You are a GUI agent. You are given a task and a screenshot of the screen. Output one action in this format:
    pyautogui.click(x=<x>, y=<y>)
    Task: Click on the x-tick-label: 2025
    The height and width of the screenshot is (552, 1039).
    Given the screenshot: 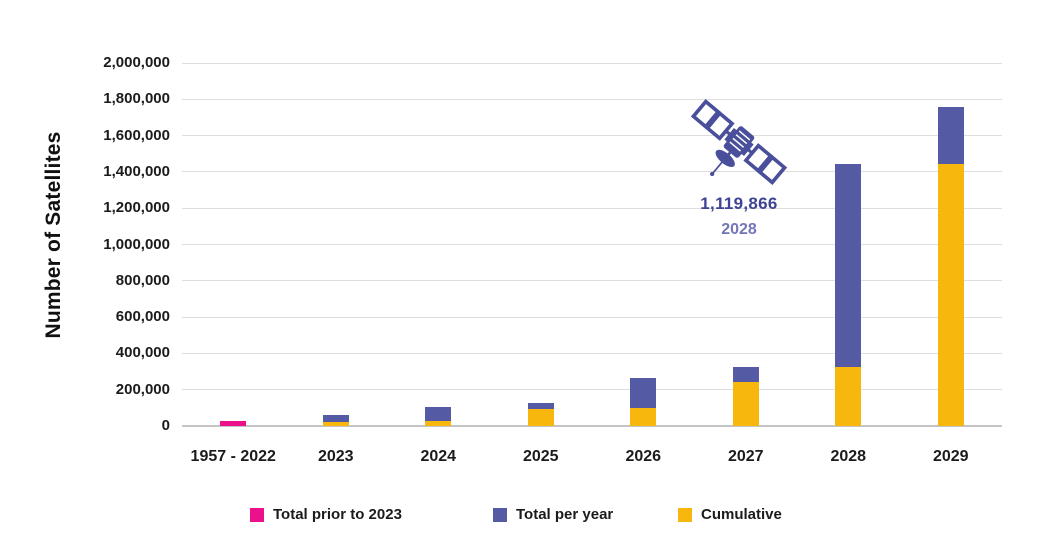 What is the action you would take?
    pyautogui.click(x=540, y=456)
    